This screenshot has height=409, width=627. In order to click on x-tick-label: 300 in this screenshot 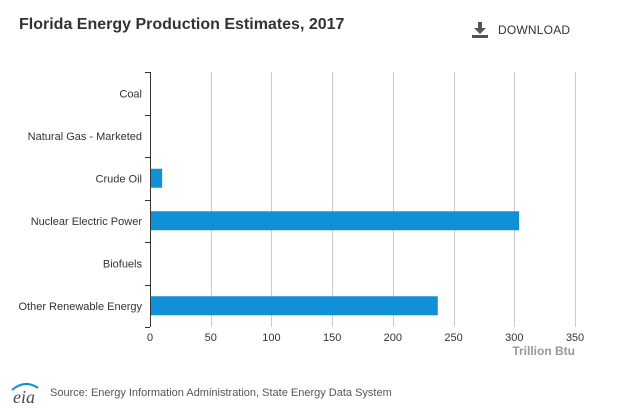, I will do `click(514, 338)`.